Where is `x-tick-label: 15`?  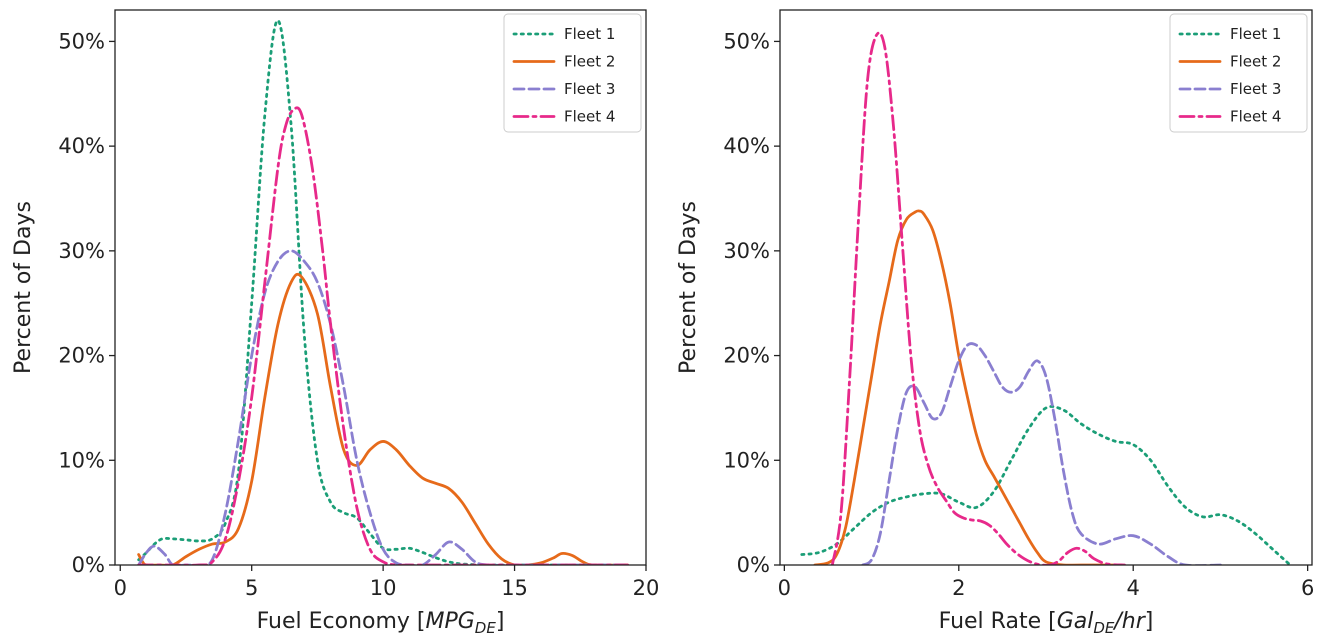
x-tick-label: 15 is located at coordinates (514, 588).